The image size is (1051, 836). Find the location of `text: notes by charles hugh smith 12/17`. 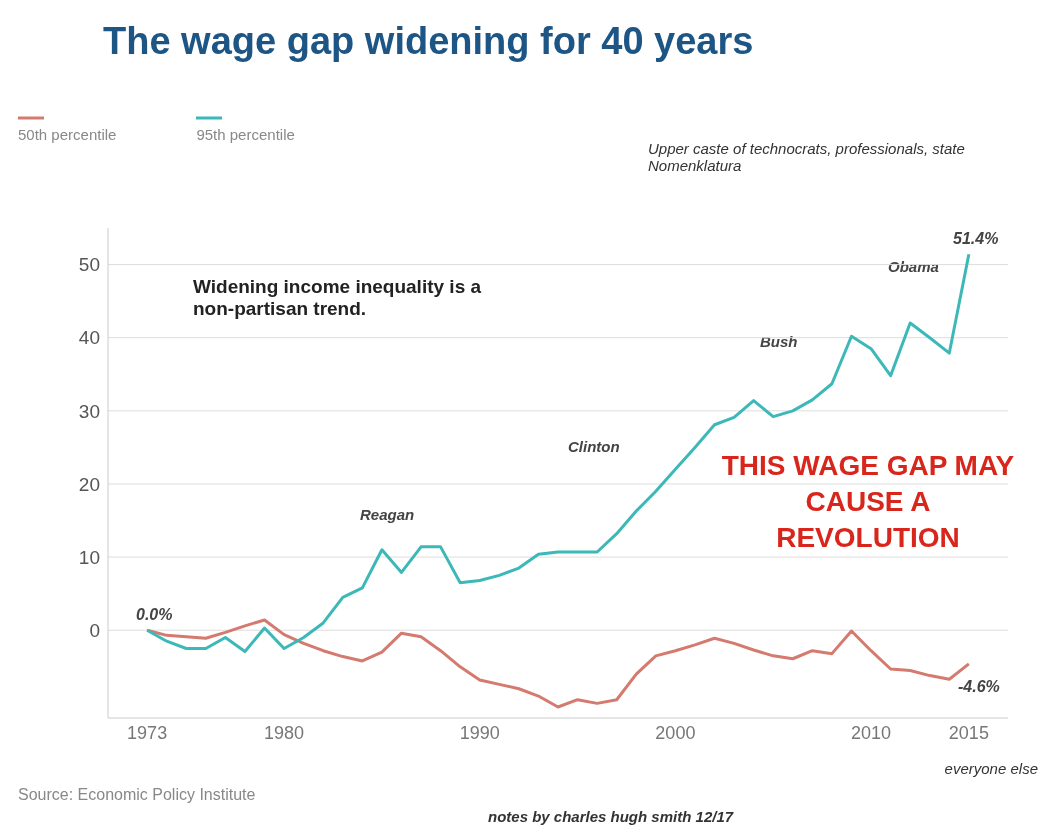

text: notes by charles hugh smith 12/17 is located at coordinates (611, 816).